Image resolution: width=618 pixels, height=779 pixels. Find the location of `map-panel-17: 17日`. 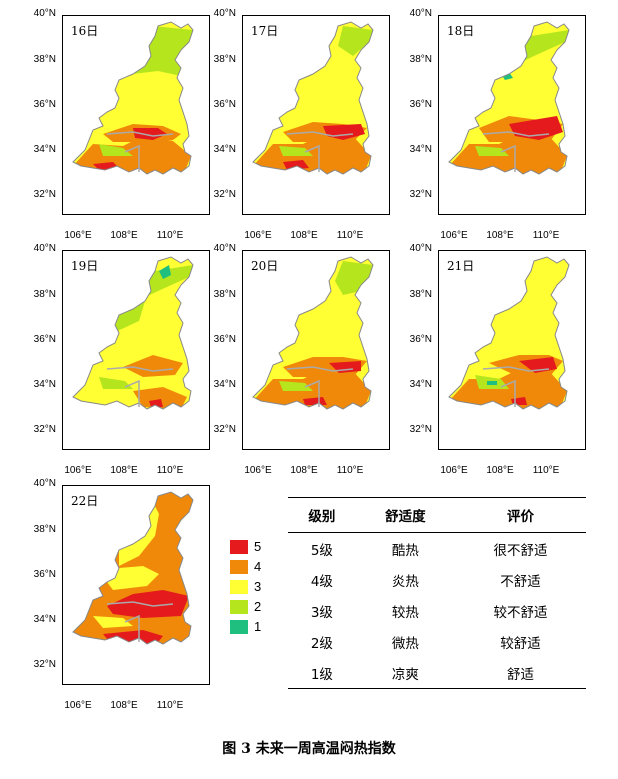

map-panel-17: 17日 is located at coordinates (316, 115).